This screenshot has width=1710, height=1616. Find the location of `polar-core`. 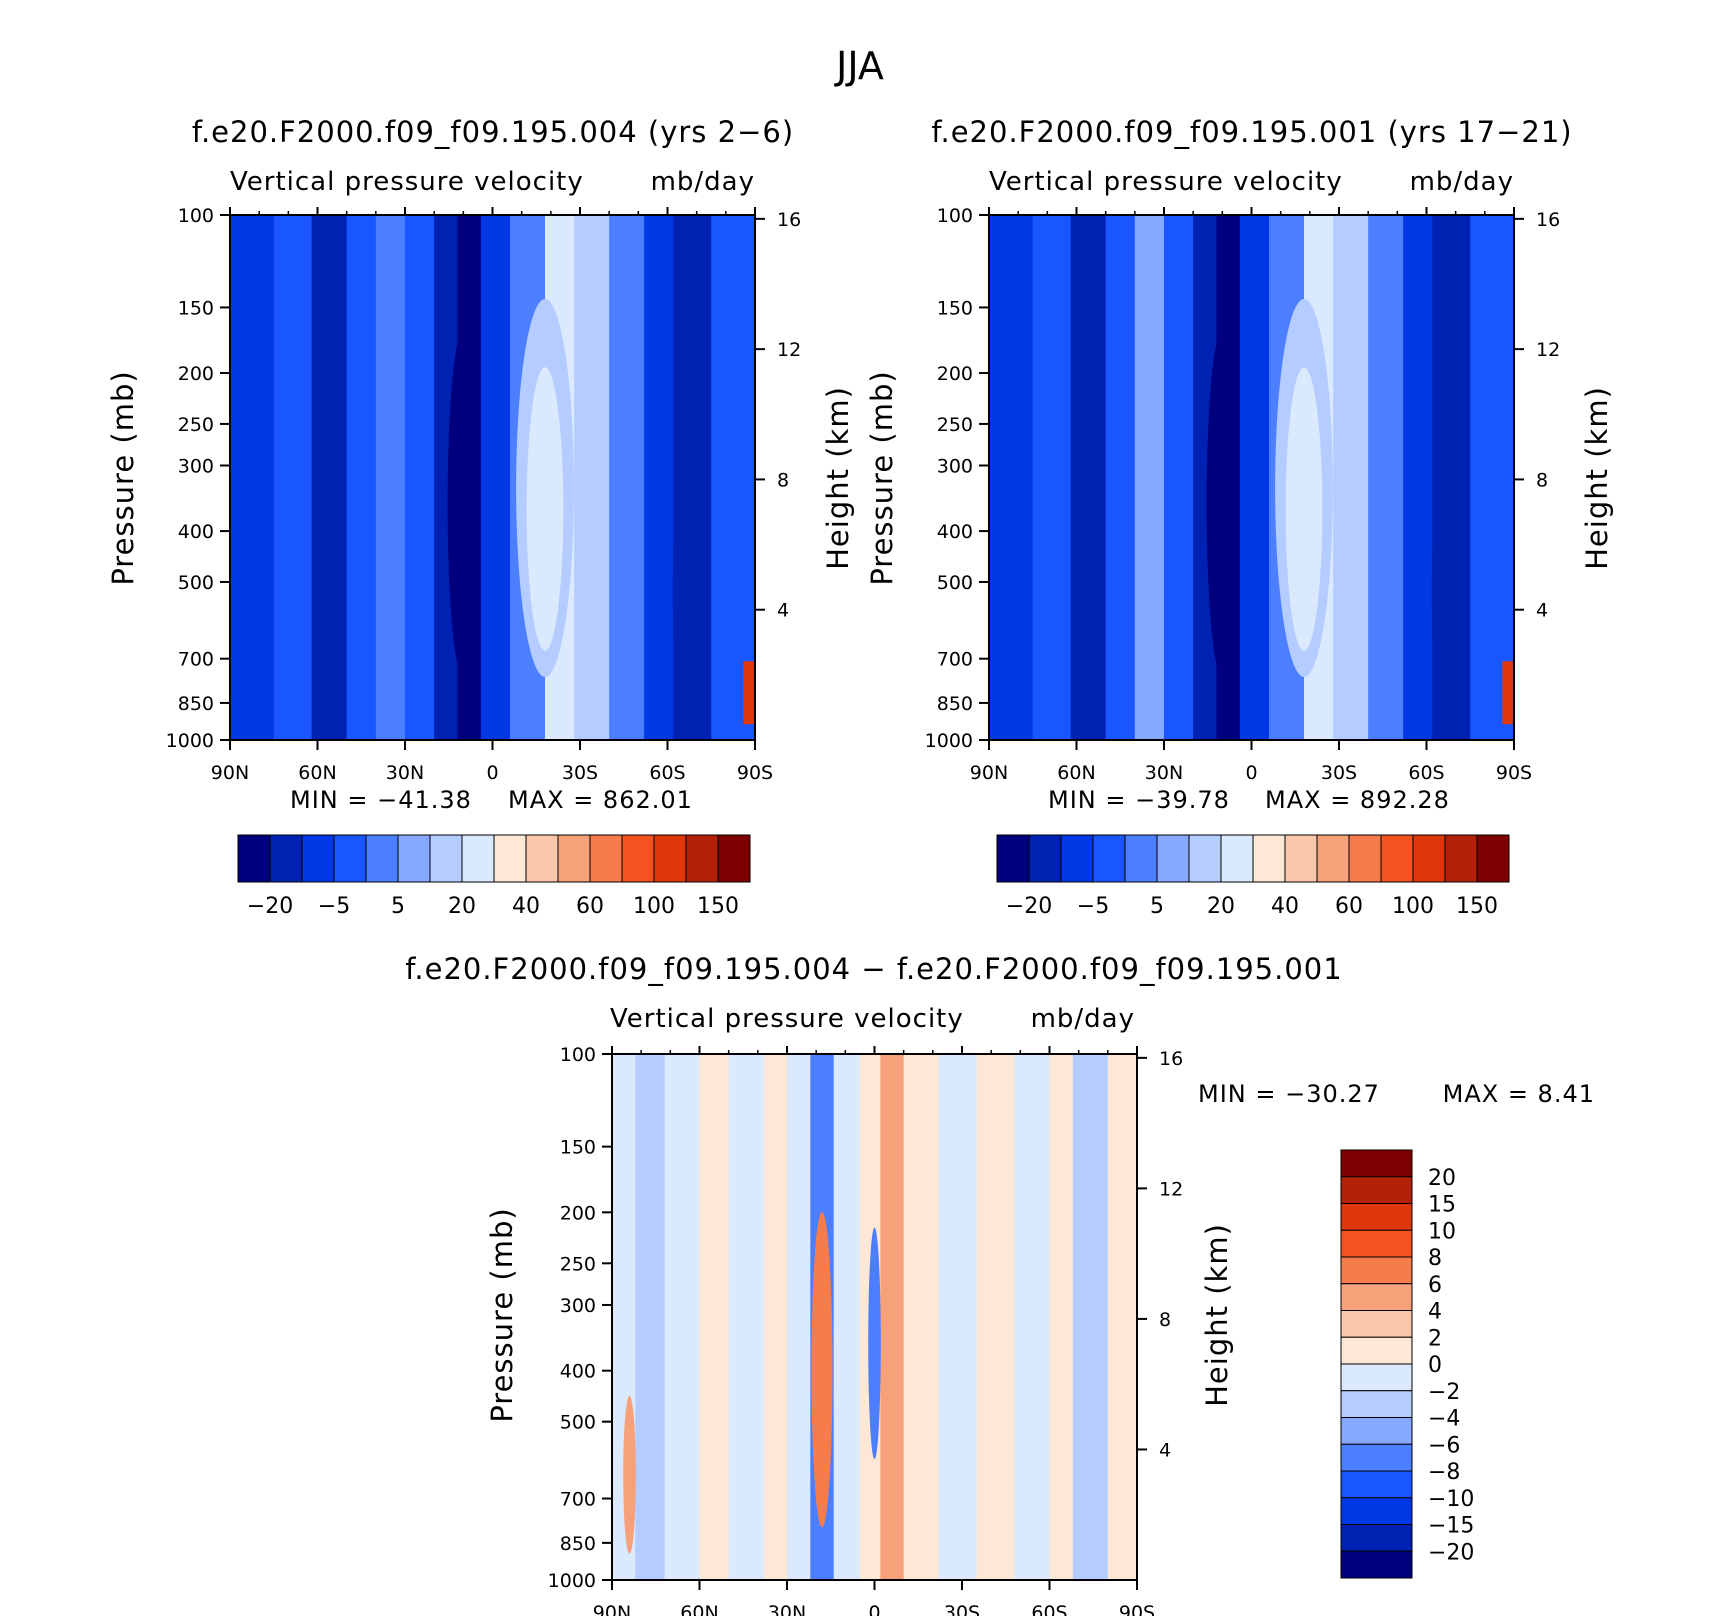

polar-core is located at coordinates (682, 593).